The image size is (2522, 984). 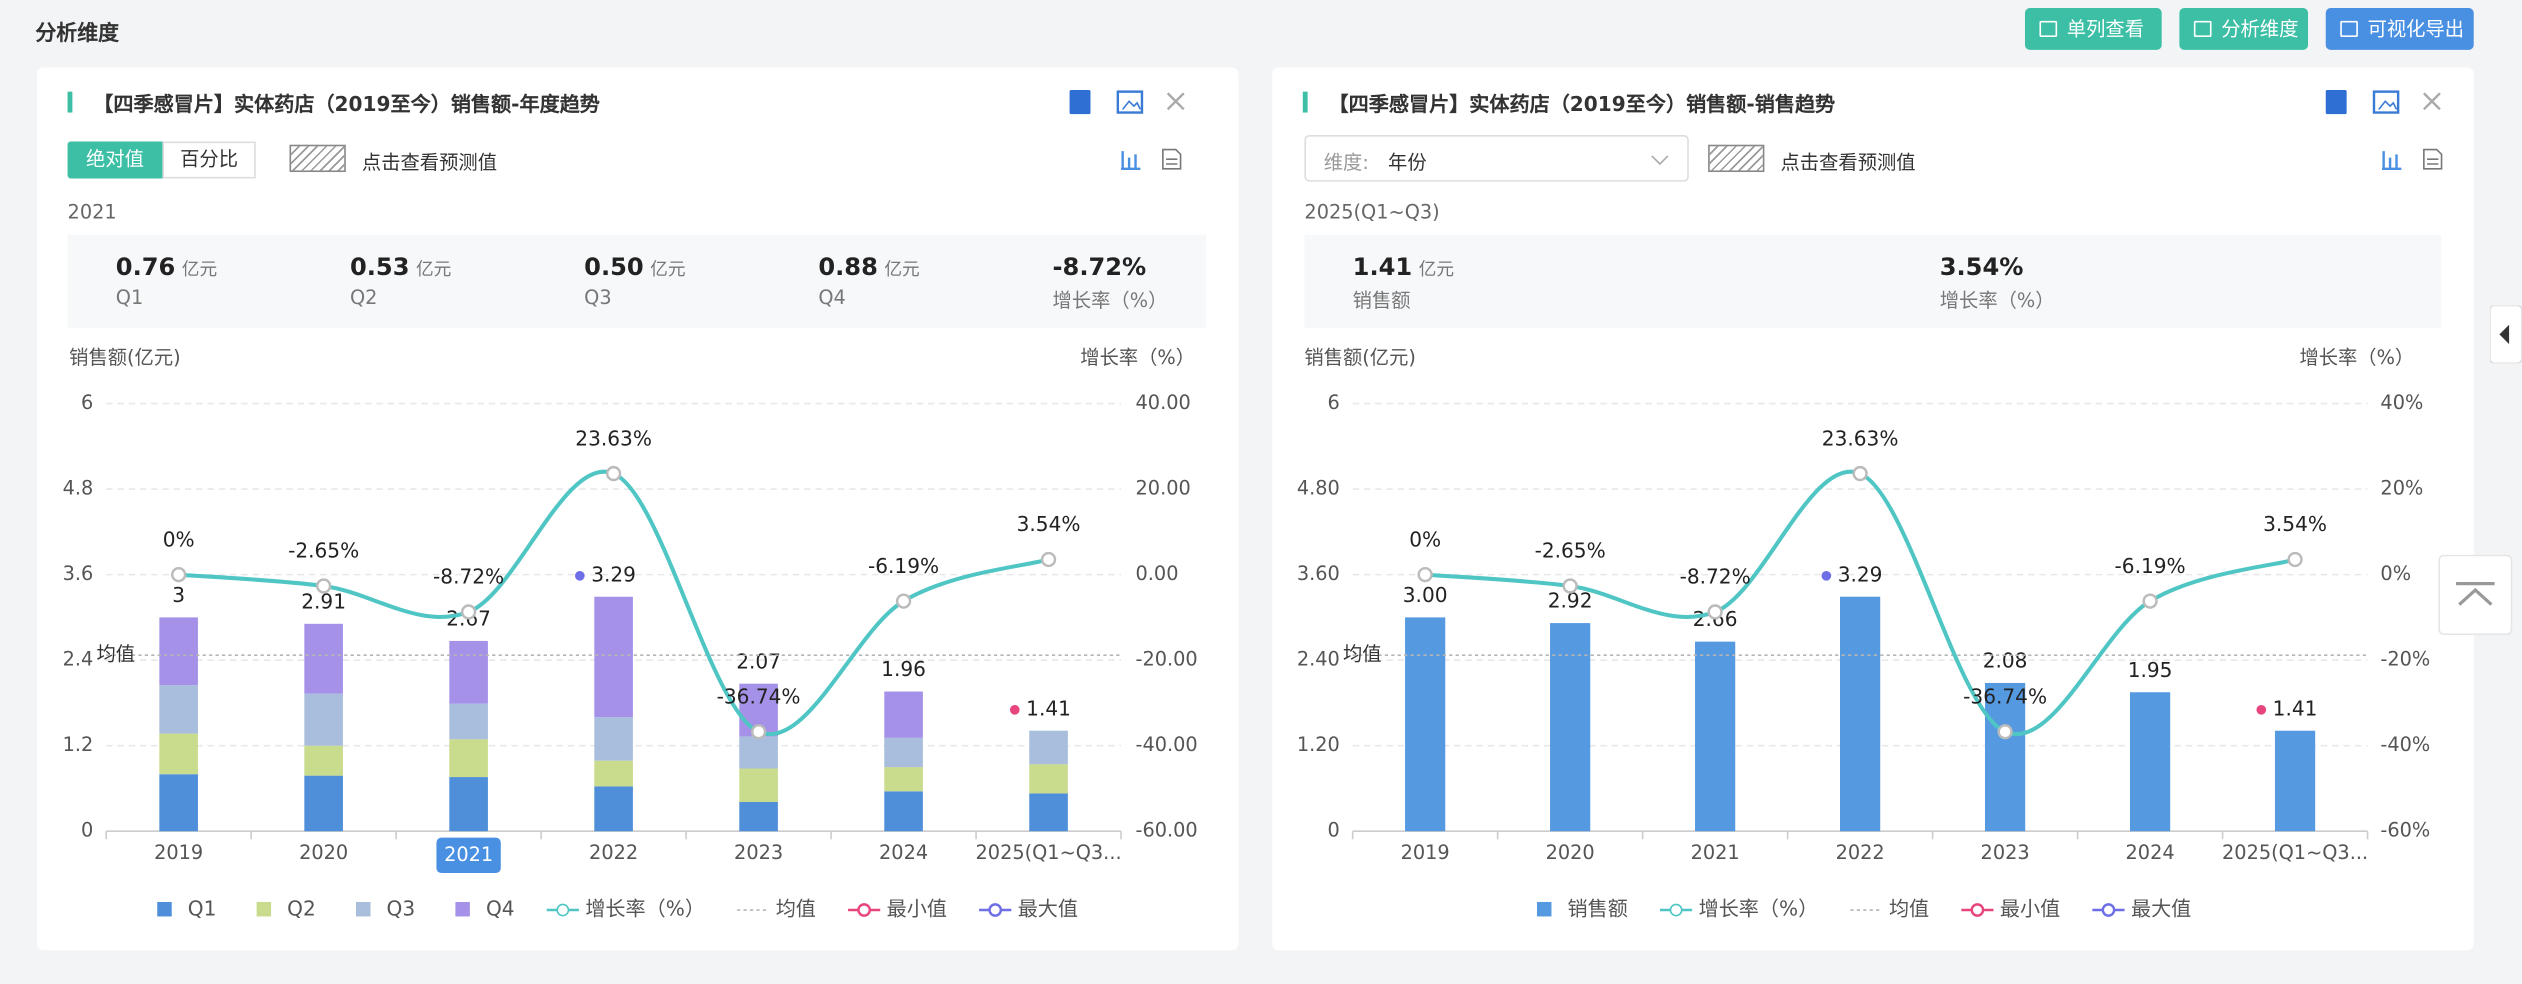 What do you see at coordinates (1860, 603) in the screenshot?
I see `line` at bounding box center [1860, 603].